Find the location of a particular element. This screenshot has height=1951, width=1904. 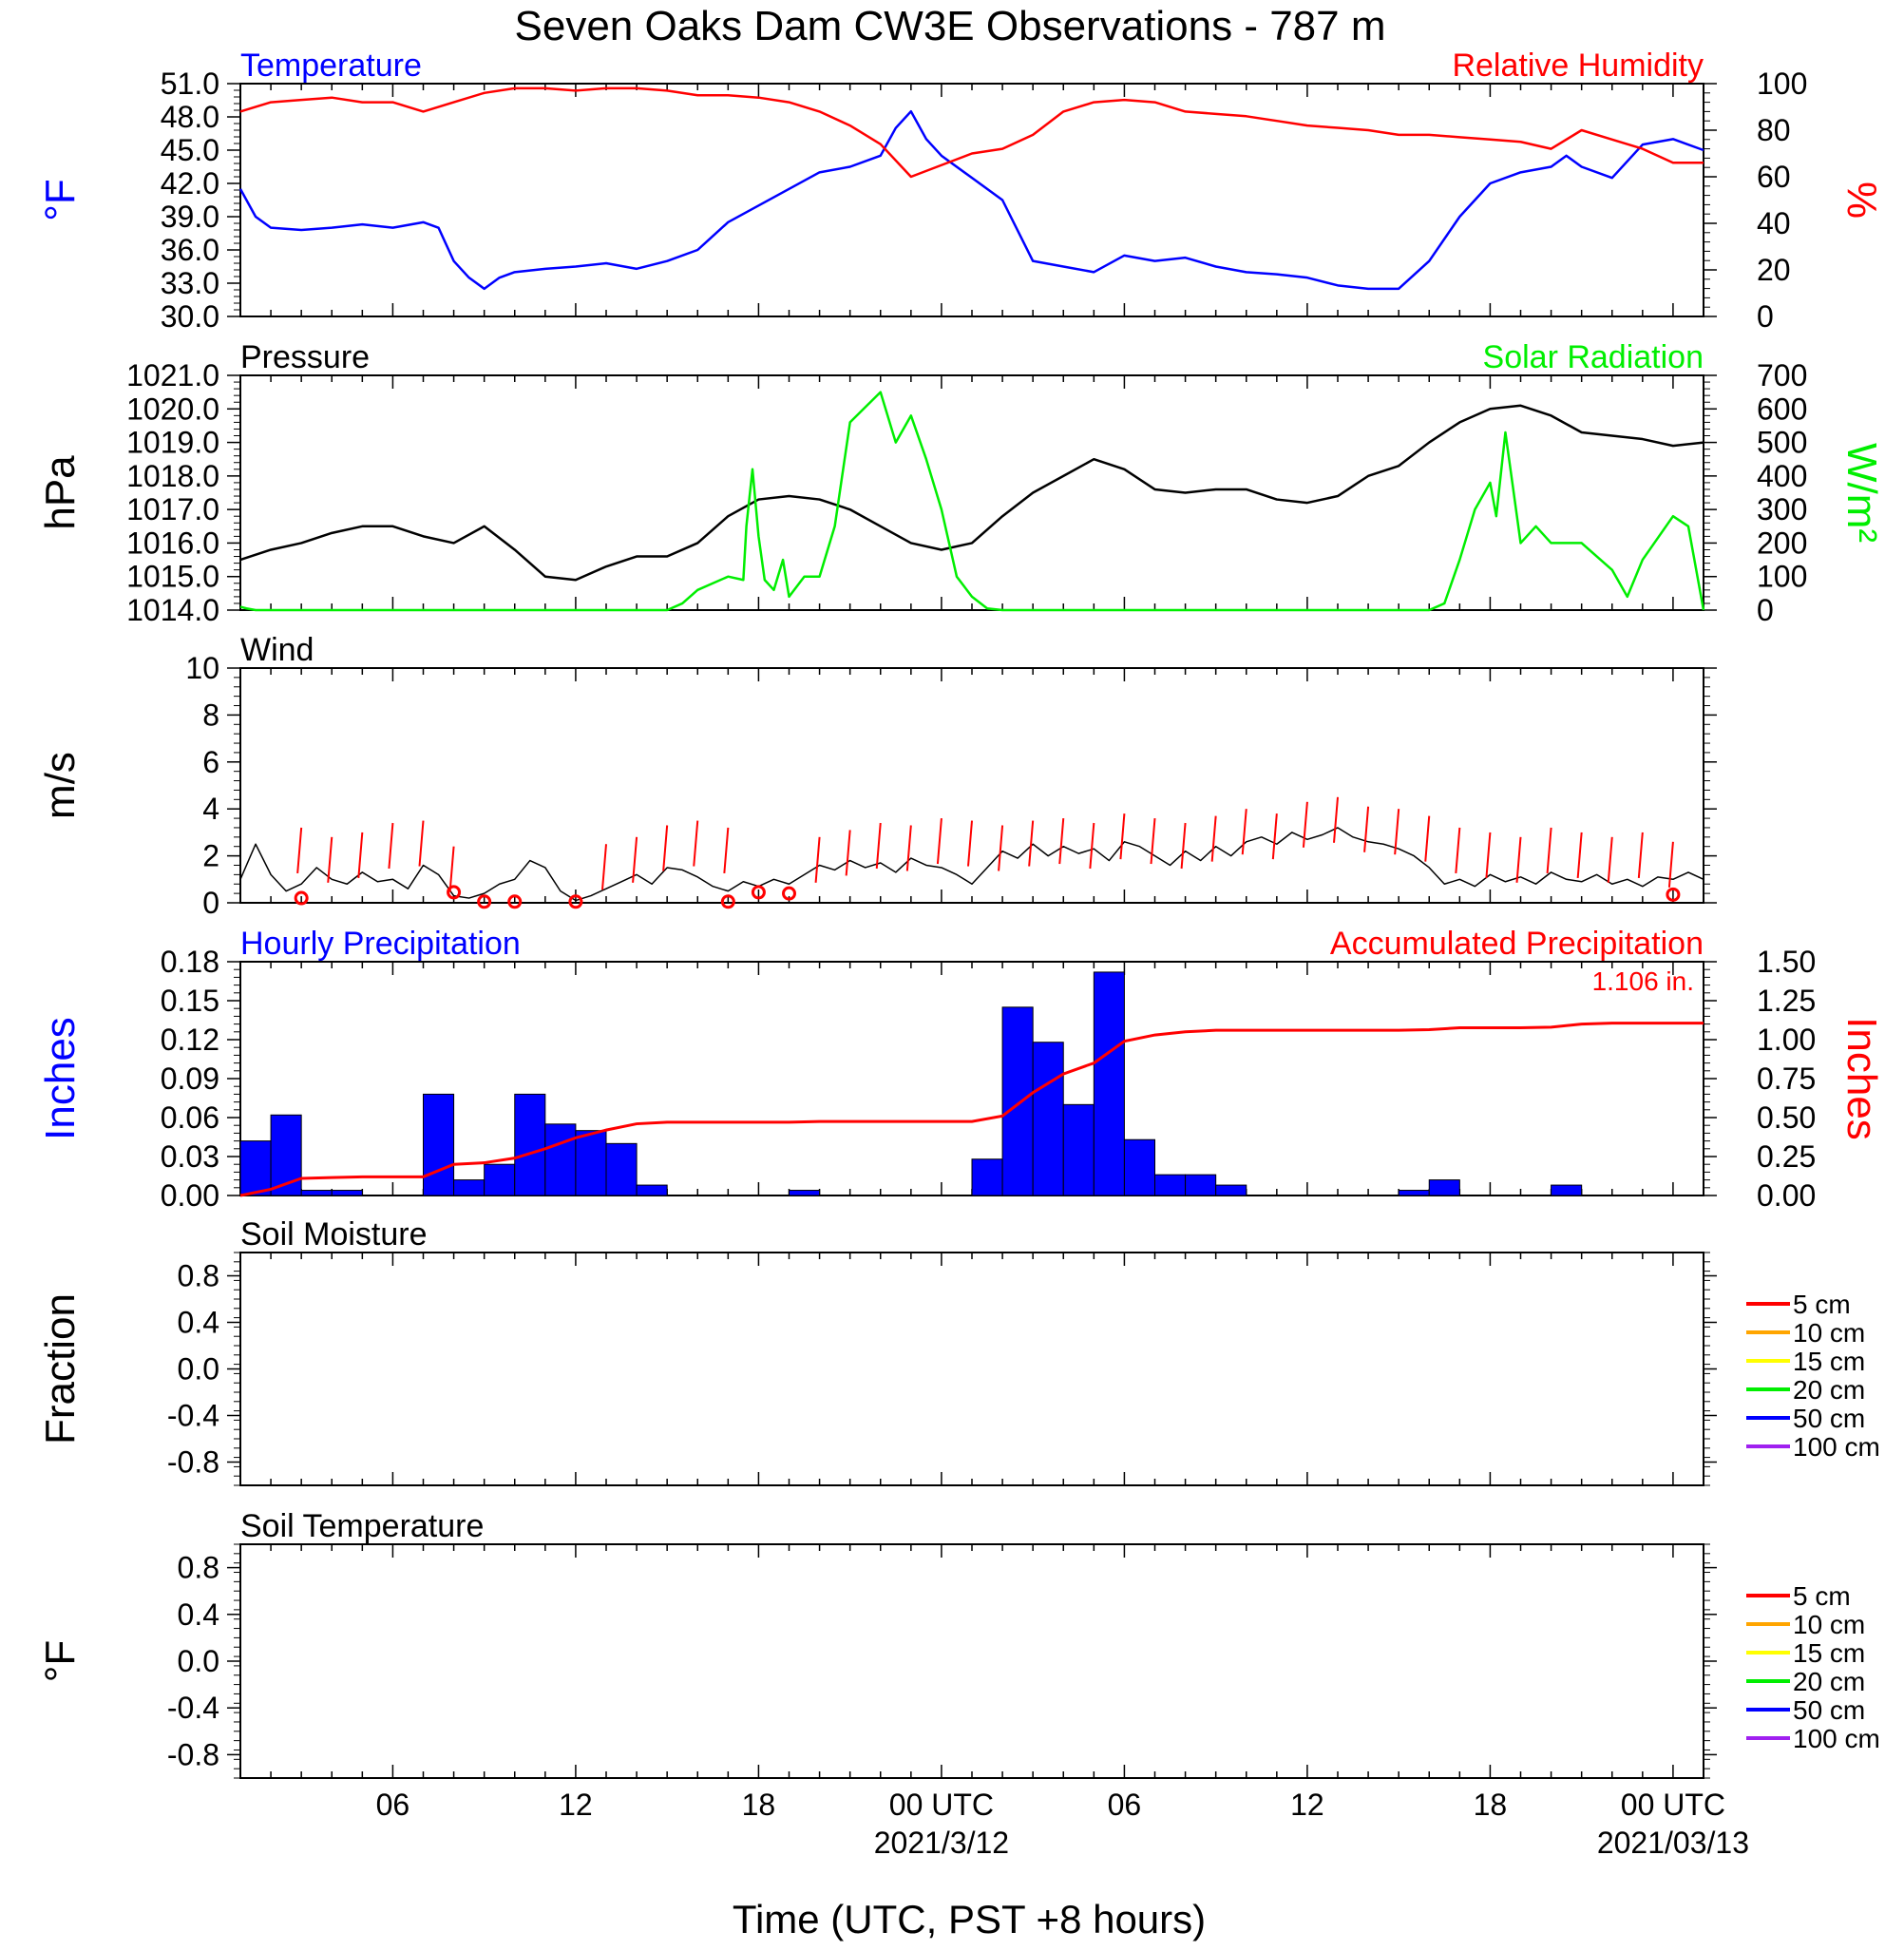

y-left-tick-label: 0.0 is located at coordinates (198, 1369).